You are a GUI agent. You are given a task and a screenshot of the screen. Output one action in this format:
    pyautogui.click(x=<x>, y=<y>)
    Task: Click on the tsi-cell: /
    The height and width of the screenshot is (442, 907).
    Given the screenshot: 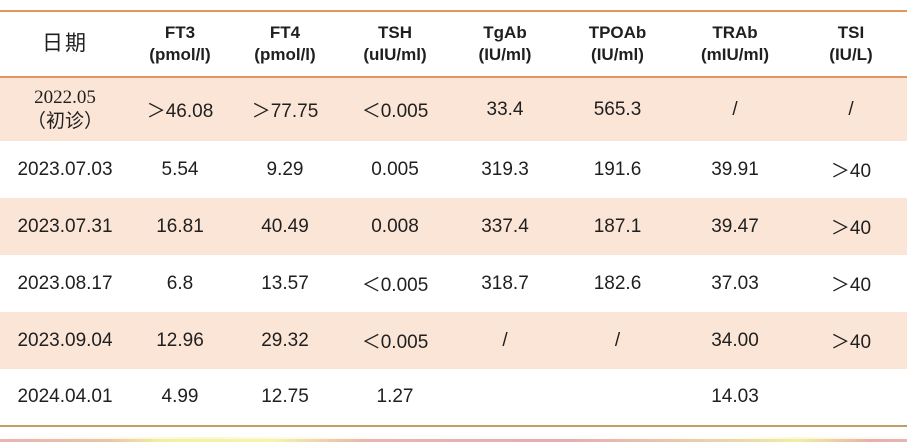 What is the action you would take?
    pyautogui.click(x=851, y=109)
    